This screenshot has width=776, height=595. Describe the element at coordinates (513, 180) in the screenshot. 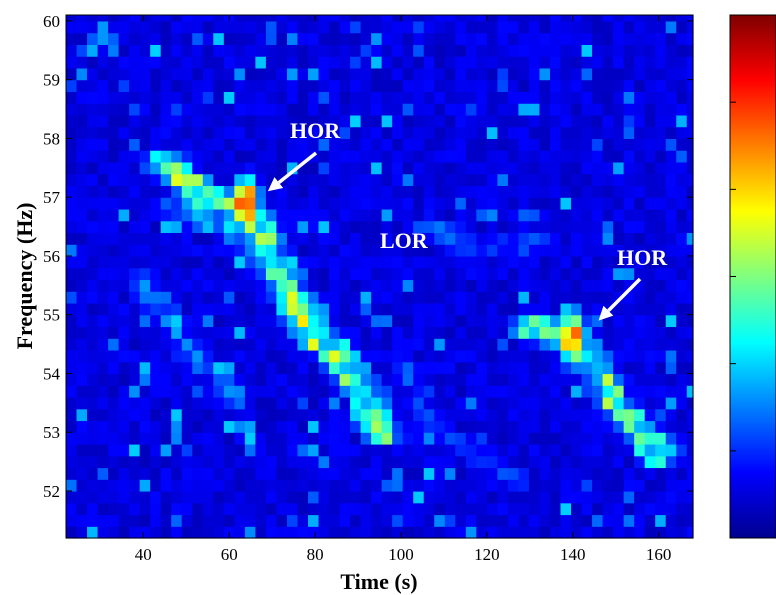

I see `heatmap-cell-1920` at that location.